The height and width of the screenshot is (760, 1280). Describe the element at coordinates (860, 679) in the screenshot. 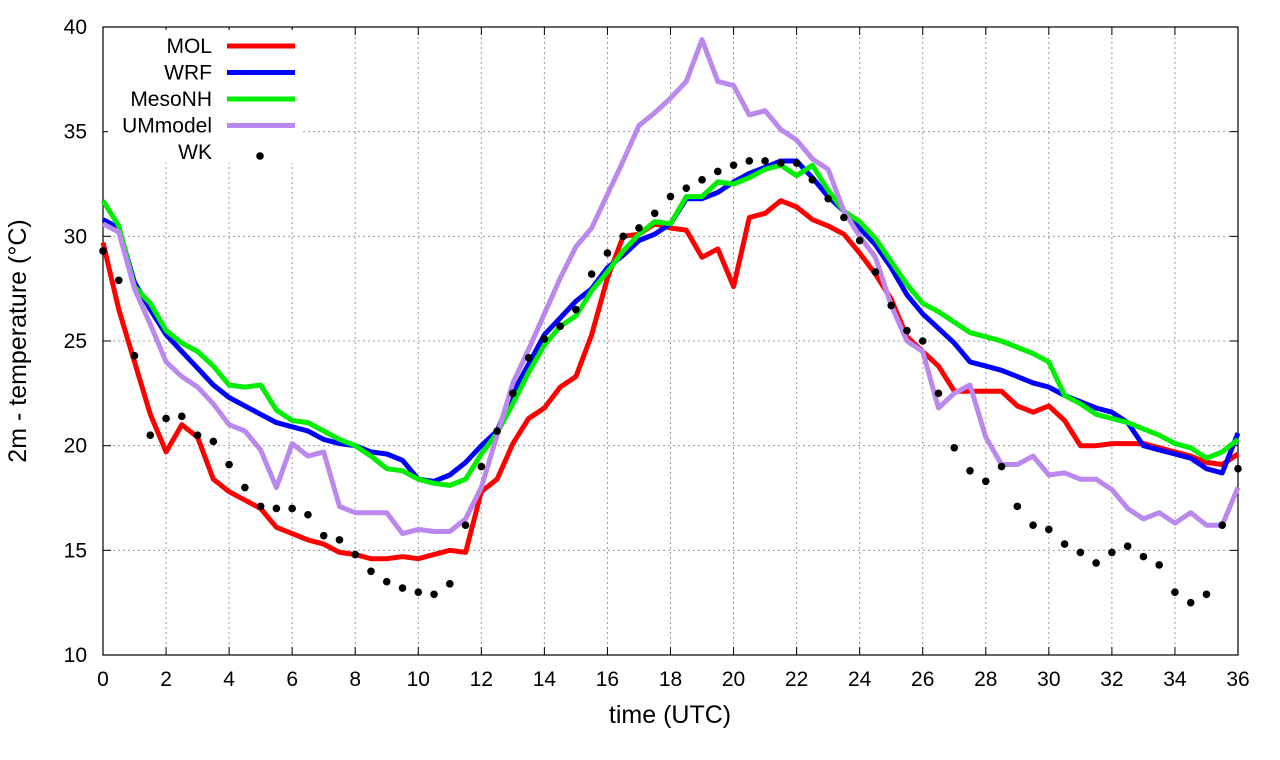

I see `x-tick-label: 24` at that location.